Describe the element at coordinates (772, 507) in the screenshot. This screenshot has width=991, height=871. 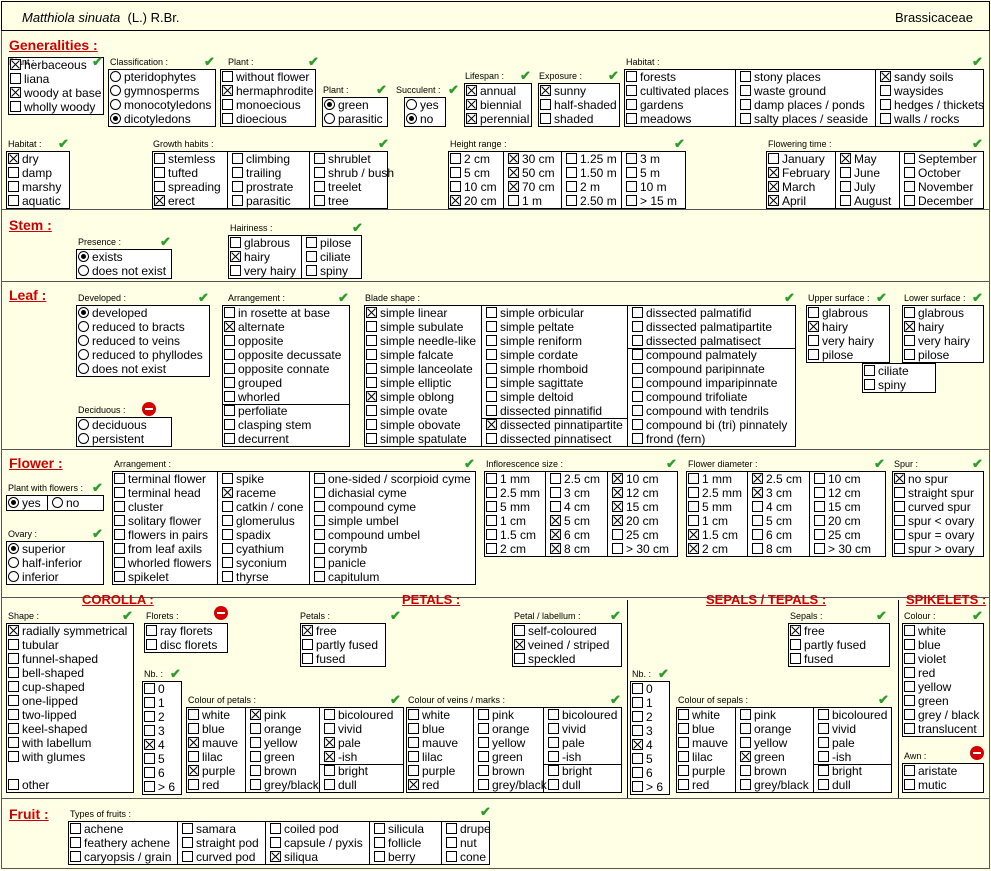
I see `4-cm-option: 4 cm` at that location.